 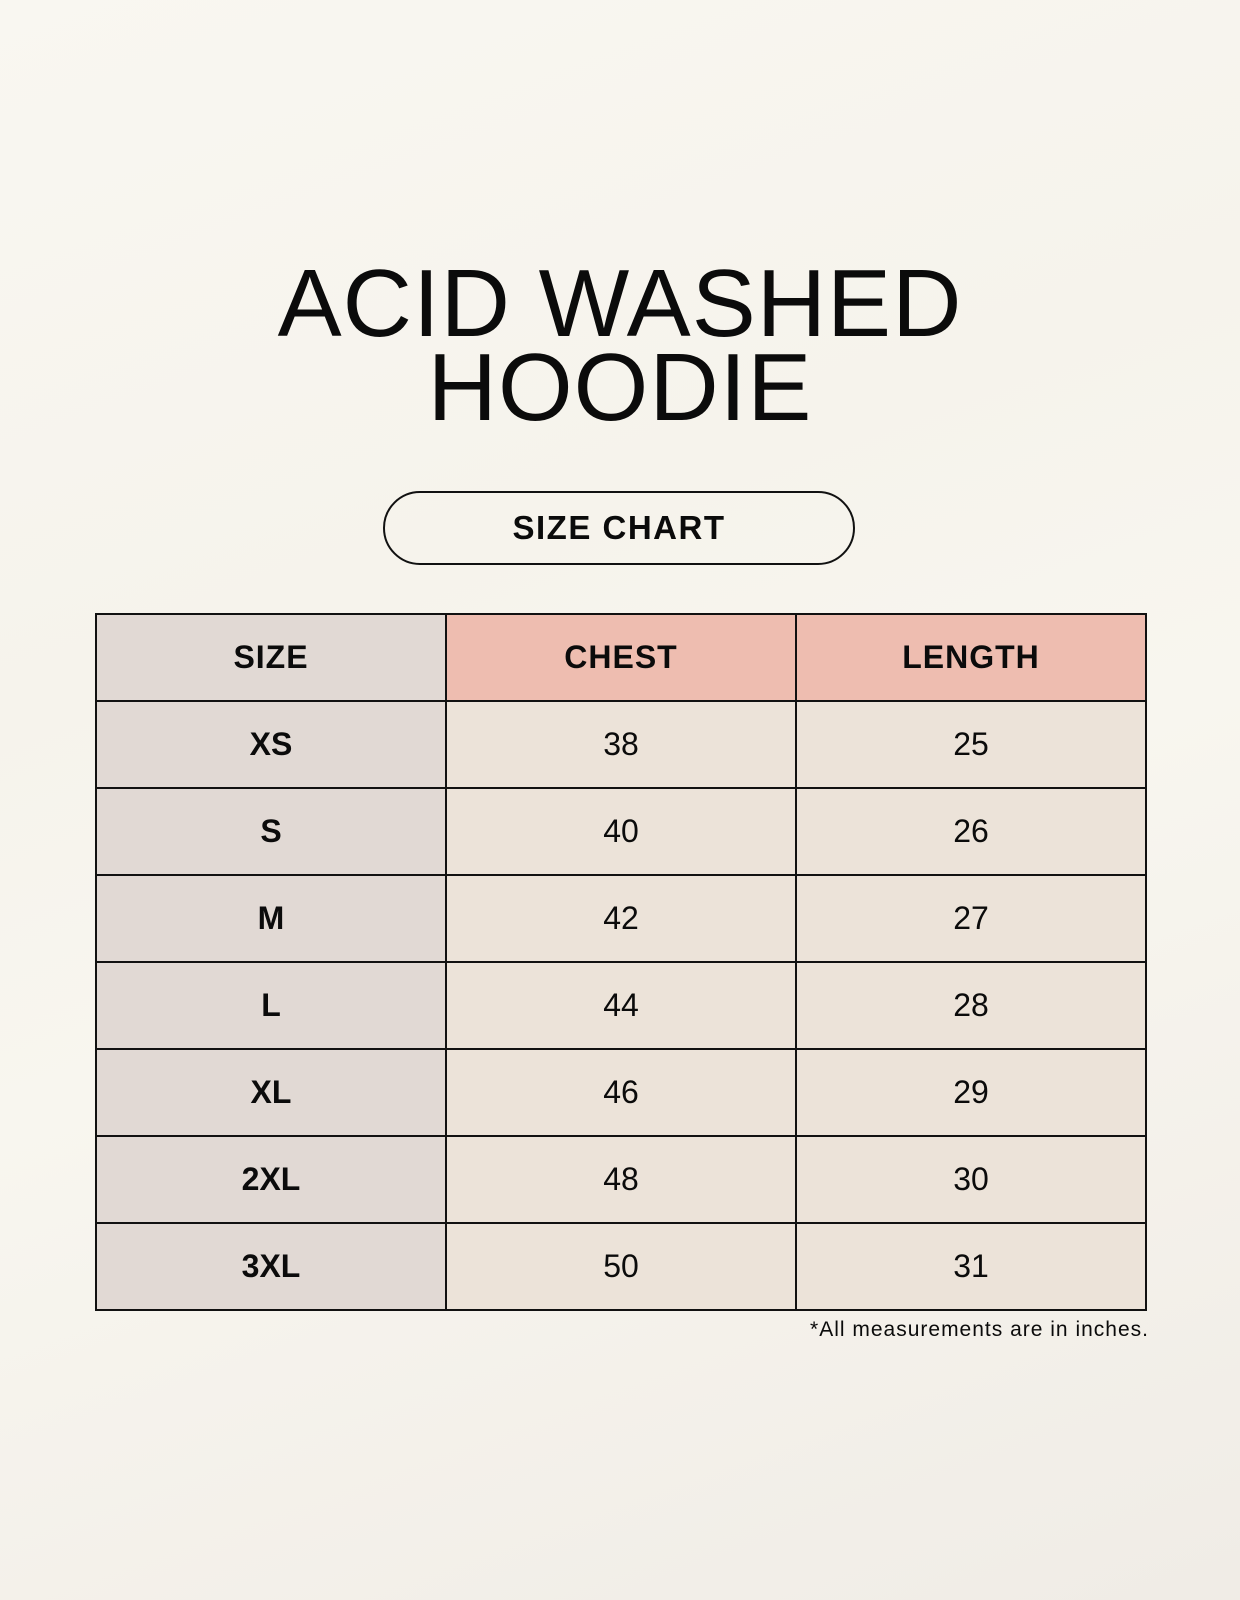 I want to click on cell-chest: 48, so click(x=621, y=1179).